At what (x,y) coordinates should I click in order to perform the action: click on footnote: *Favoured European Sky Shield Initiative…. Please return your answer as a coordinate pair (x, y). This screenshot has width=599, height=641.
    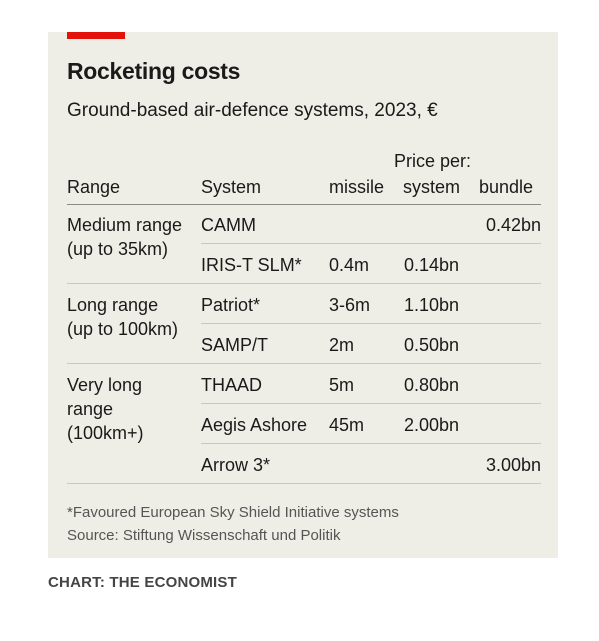
    Looking at the image, I should click on (233, 512).